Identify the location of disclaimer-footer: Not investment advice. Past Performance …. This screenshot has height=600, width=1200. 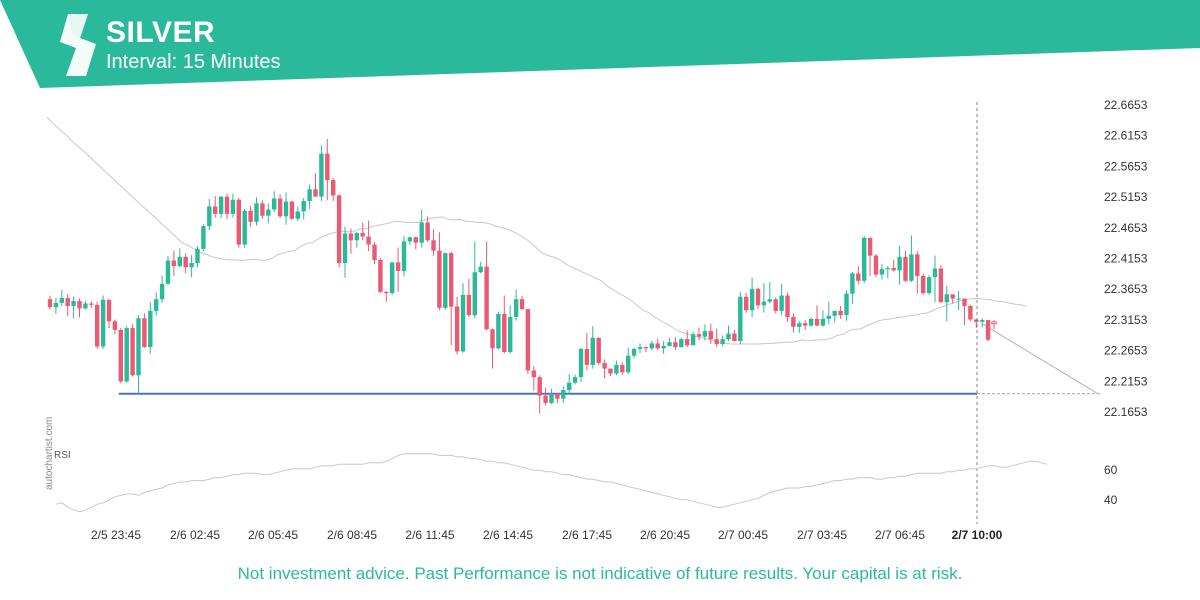
(600, 573).